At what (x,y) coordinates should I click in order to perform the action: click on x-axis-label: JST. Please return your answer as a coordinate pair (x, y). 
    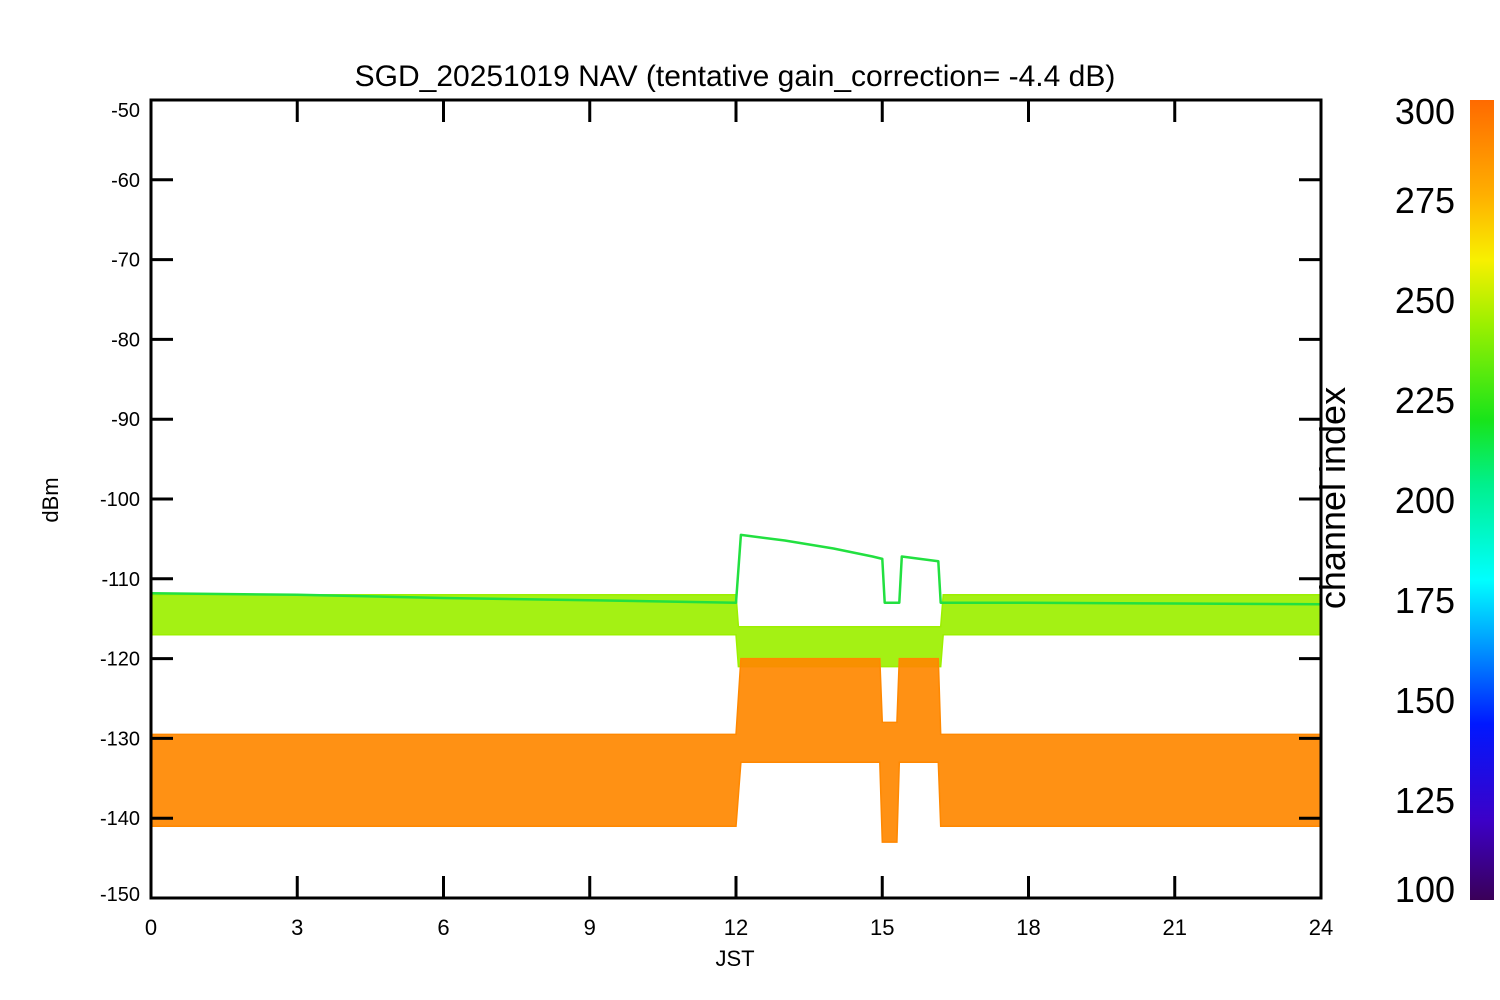
    Looking at the image, I should click on (734, 958).